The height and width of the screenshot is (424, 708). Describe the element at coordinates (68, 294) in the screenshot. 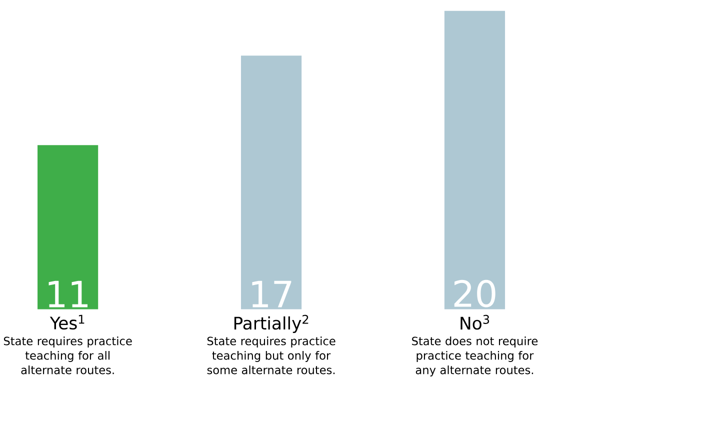

I see `data-label: 11` at that location.